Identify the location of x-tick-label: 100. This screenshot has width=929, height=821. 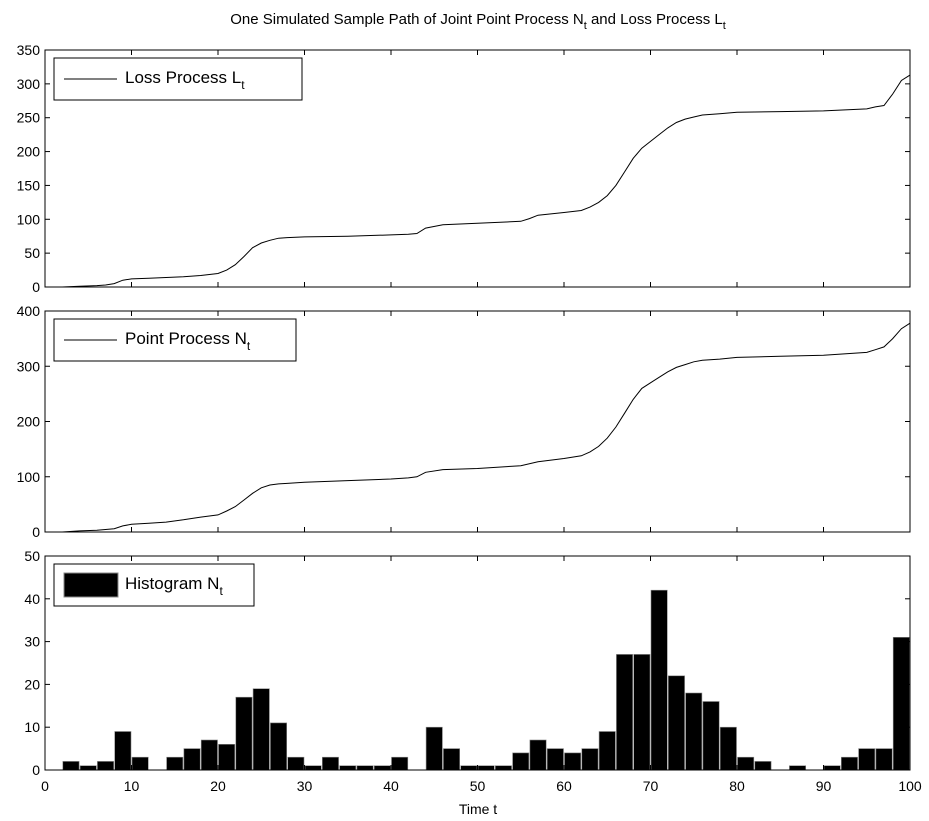
(910, 786).